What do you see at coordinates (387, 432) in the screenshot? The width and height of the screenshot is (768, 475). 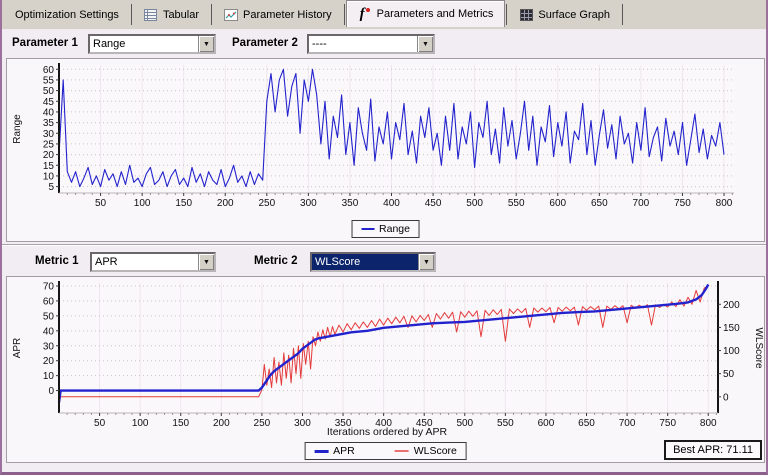 I see `x-axis-title: Iterations ordered by APR` at bounding box center [387, 432].